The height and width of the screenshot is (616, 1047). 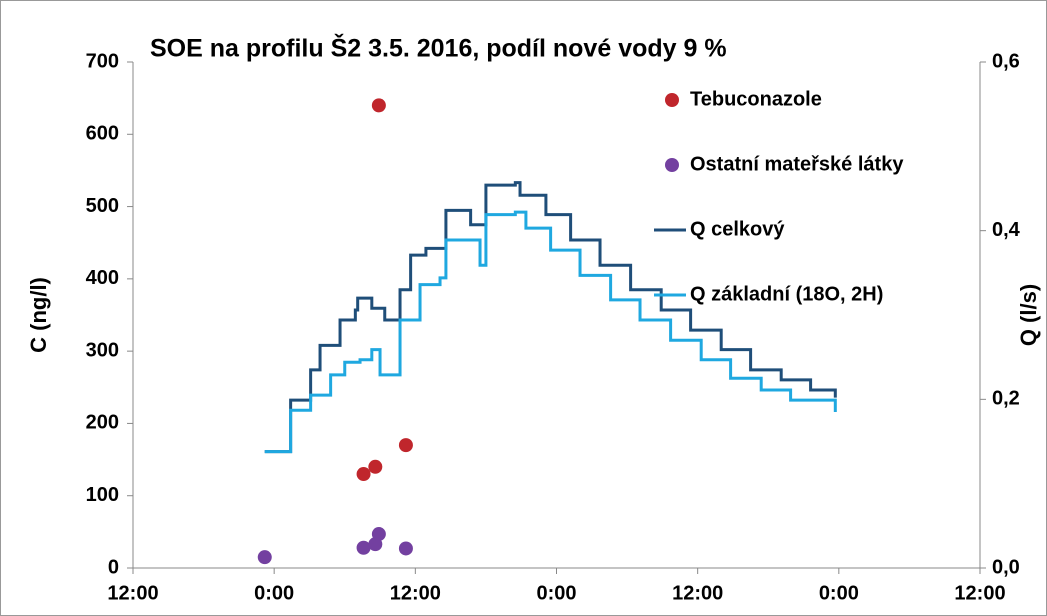 I want to click on y-tick-label: 300, so click(x=102, y=350).